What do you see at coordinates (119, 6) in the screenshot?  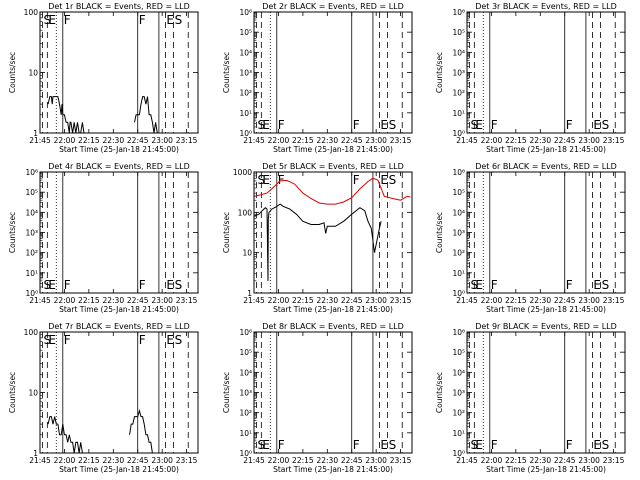 I see `chart-title: Det 1r BLACK = Events, RED = LLD` at bounding box center [119, 6].